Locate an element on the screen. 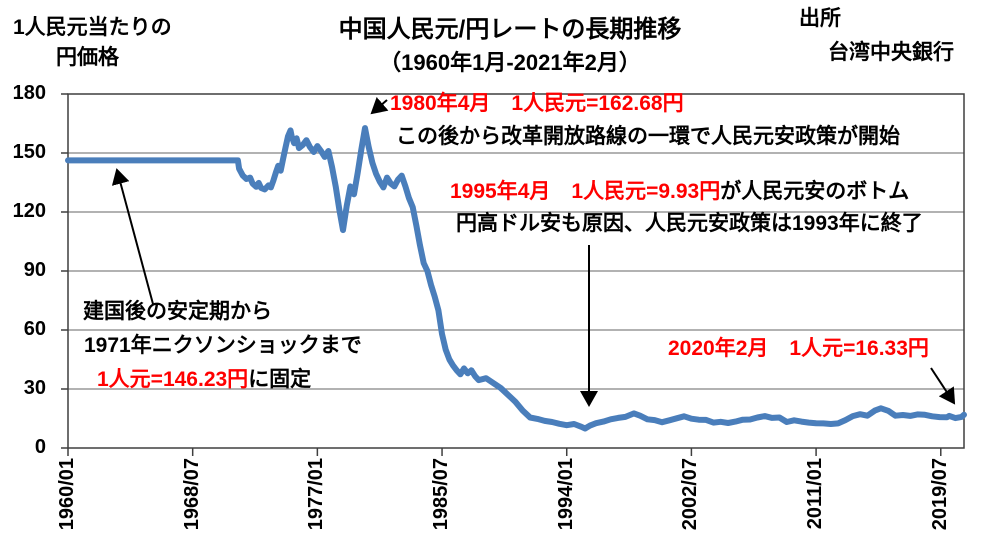 This screenshot has width=981, height=550. chart-title: 中国人民元/円レートの長期推移 is located at coordinates (510, 29).